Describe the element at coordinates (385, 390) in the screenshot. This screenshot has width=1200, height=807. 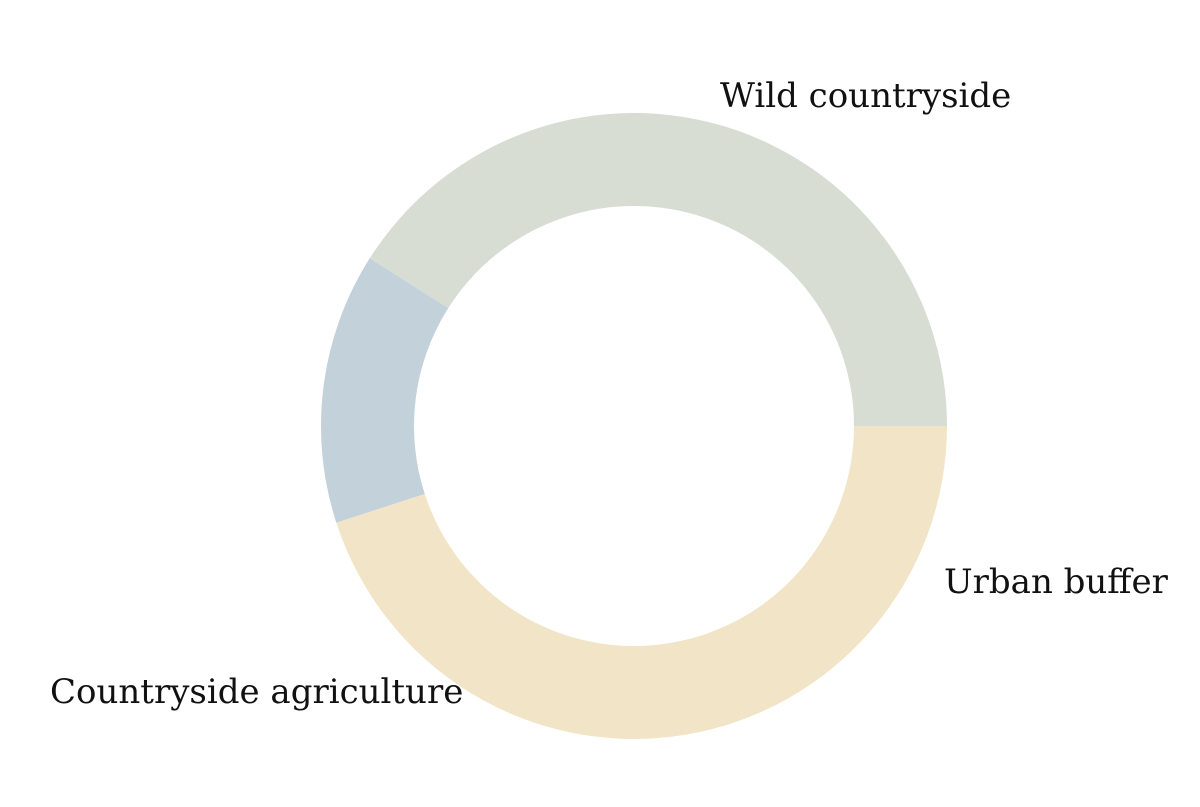
I see `slice-urban-buffer` at that location.